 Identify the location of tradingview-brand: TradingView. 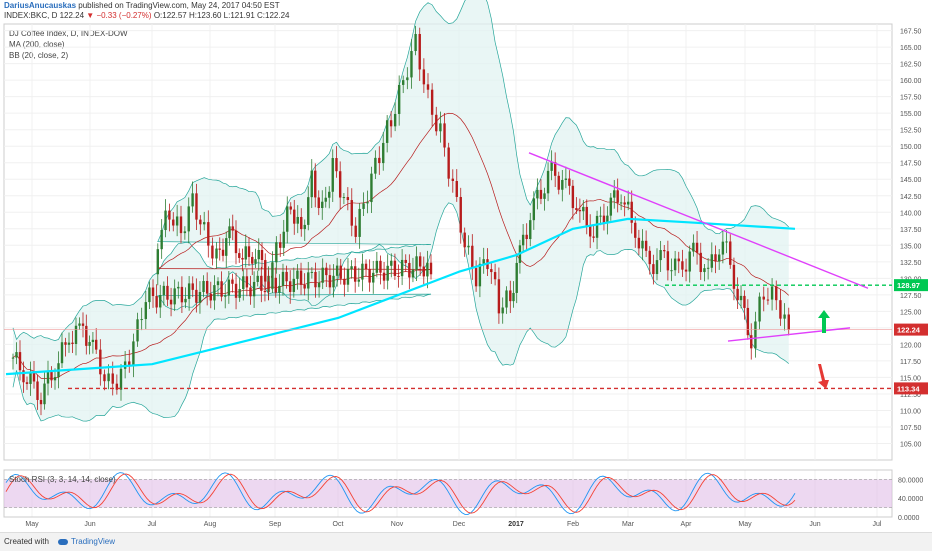
(93, 541).